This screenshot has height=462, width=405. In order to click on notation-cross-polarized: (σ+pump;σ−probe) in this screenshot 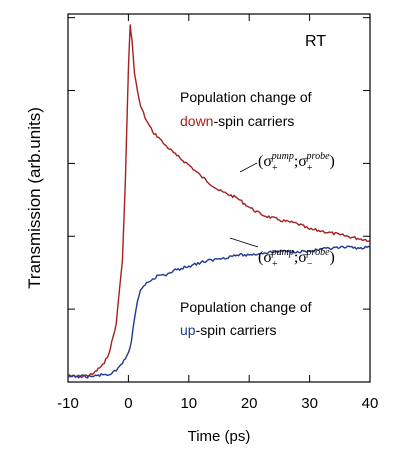, I will do `click(296, 258)`.